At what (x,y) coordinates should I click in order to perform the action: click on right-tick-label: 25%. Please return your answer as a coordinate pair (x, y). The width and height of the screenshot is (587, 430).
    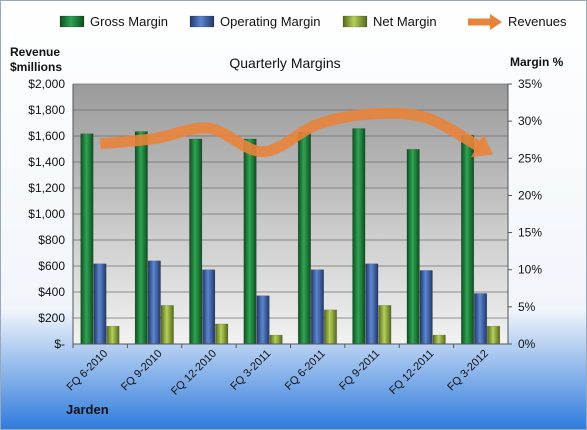
    Looking at the image, I should click on (530, 158).